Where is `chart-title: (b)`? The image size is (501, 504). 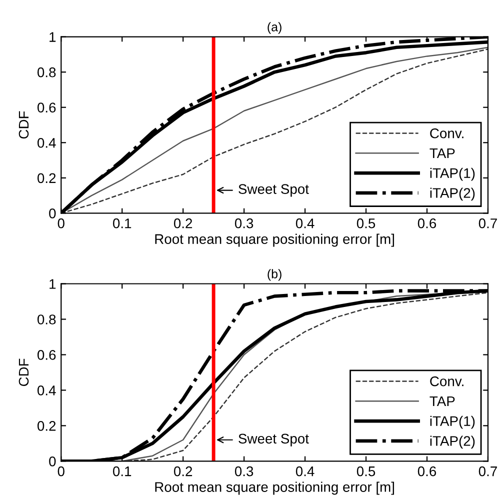
chart-title: (b) is located at coordinates (275, 275).